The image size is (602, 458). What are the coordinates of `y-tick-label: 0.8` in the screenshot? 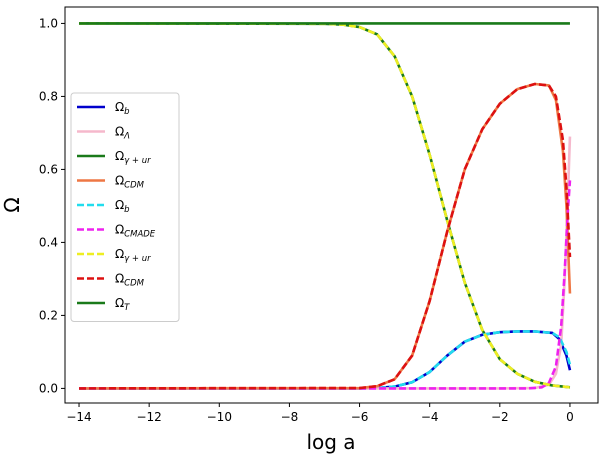 It's located at (48, 96).